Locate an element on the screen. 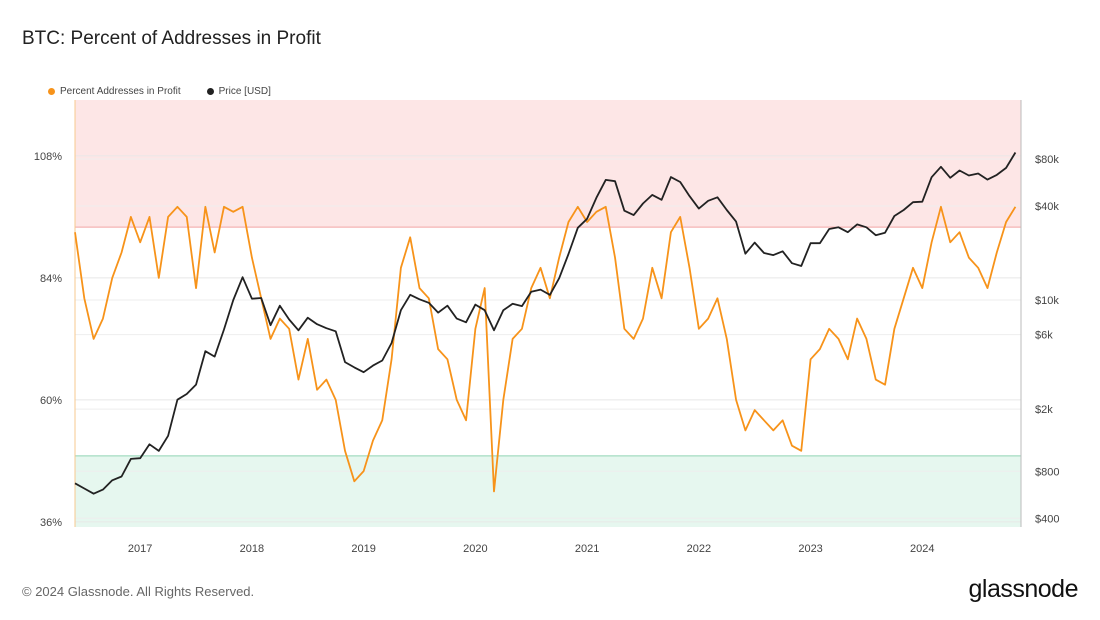 Image resolution: width=1100 pixels, height=620 pixels. right-tick-label: $10k is located at coordinates (1047, 301).